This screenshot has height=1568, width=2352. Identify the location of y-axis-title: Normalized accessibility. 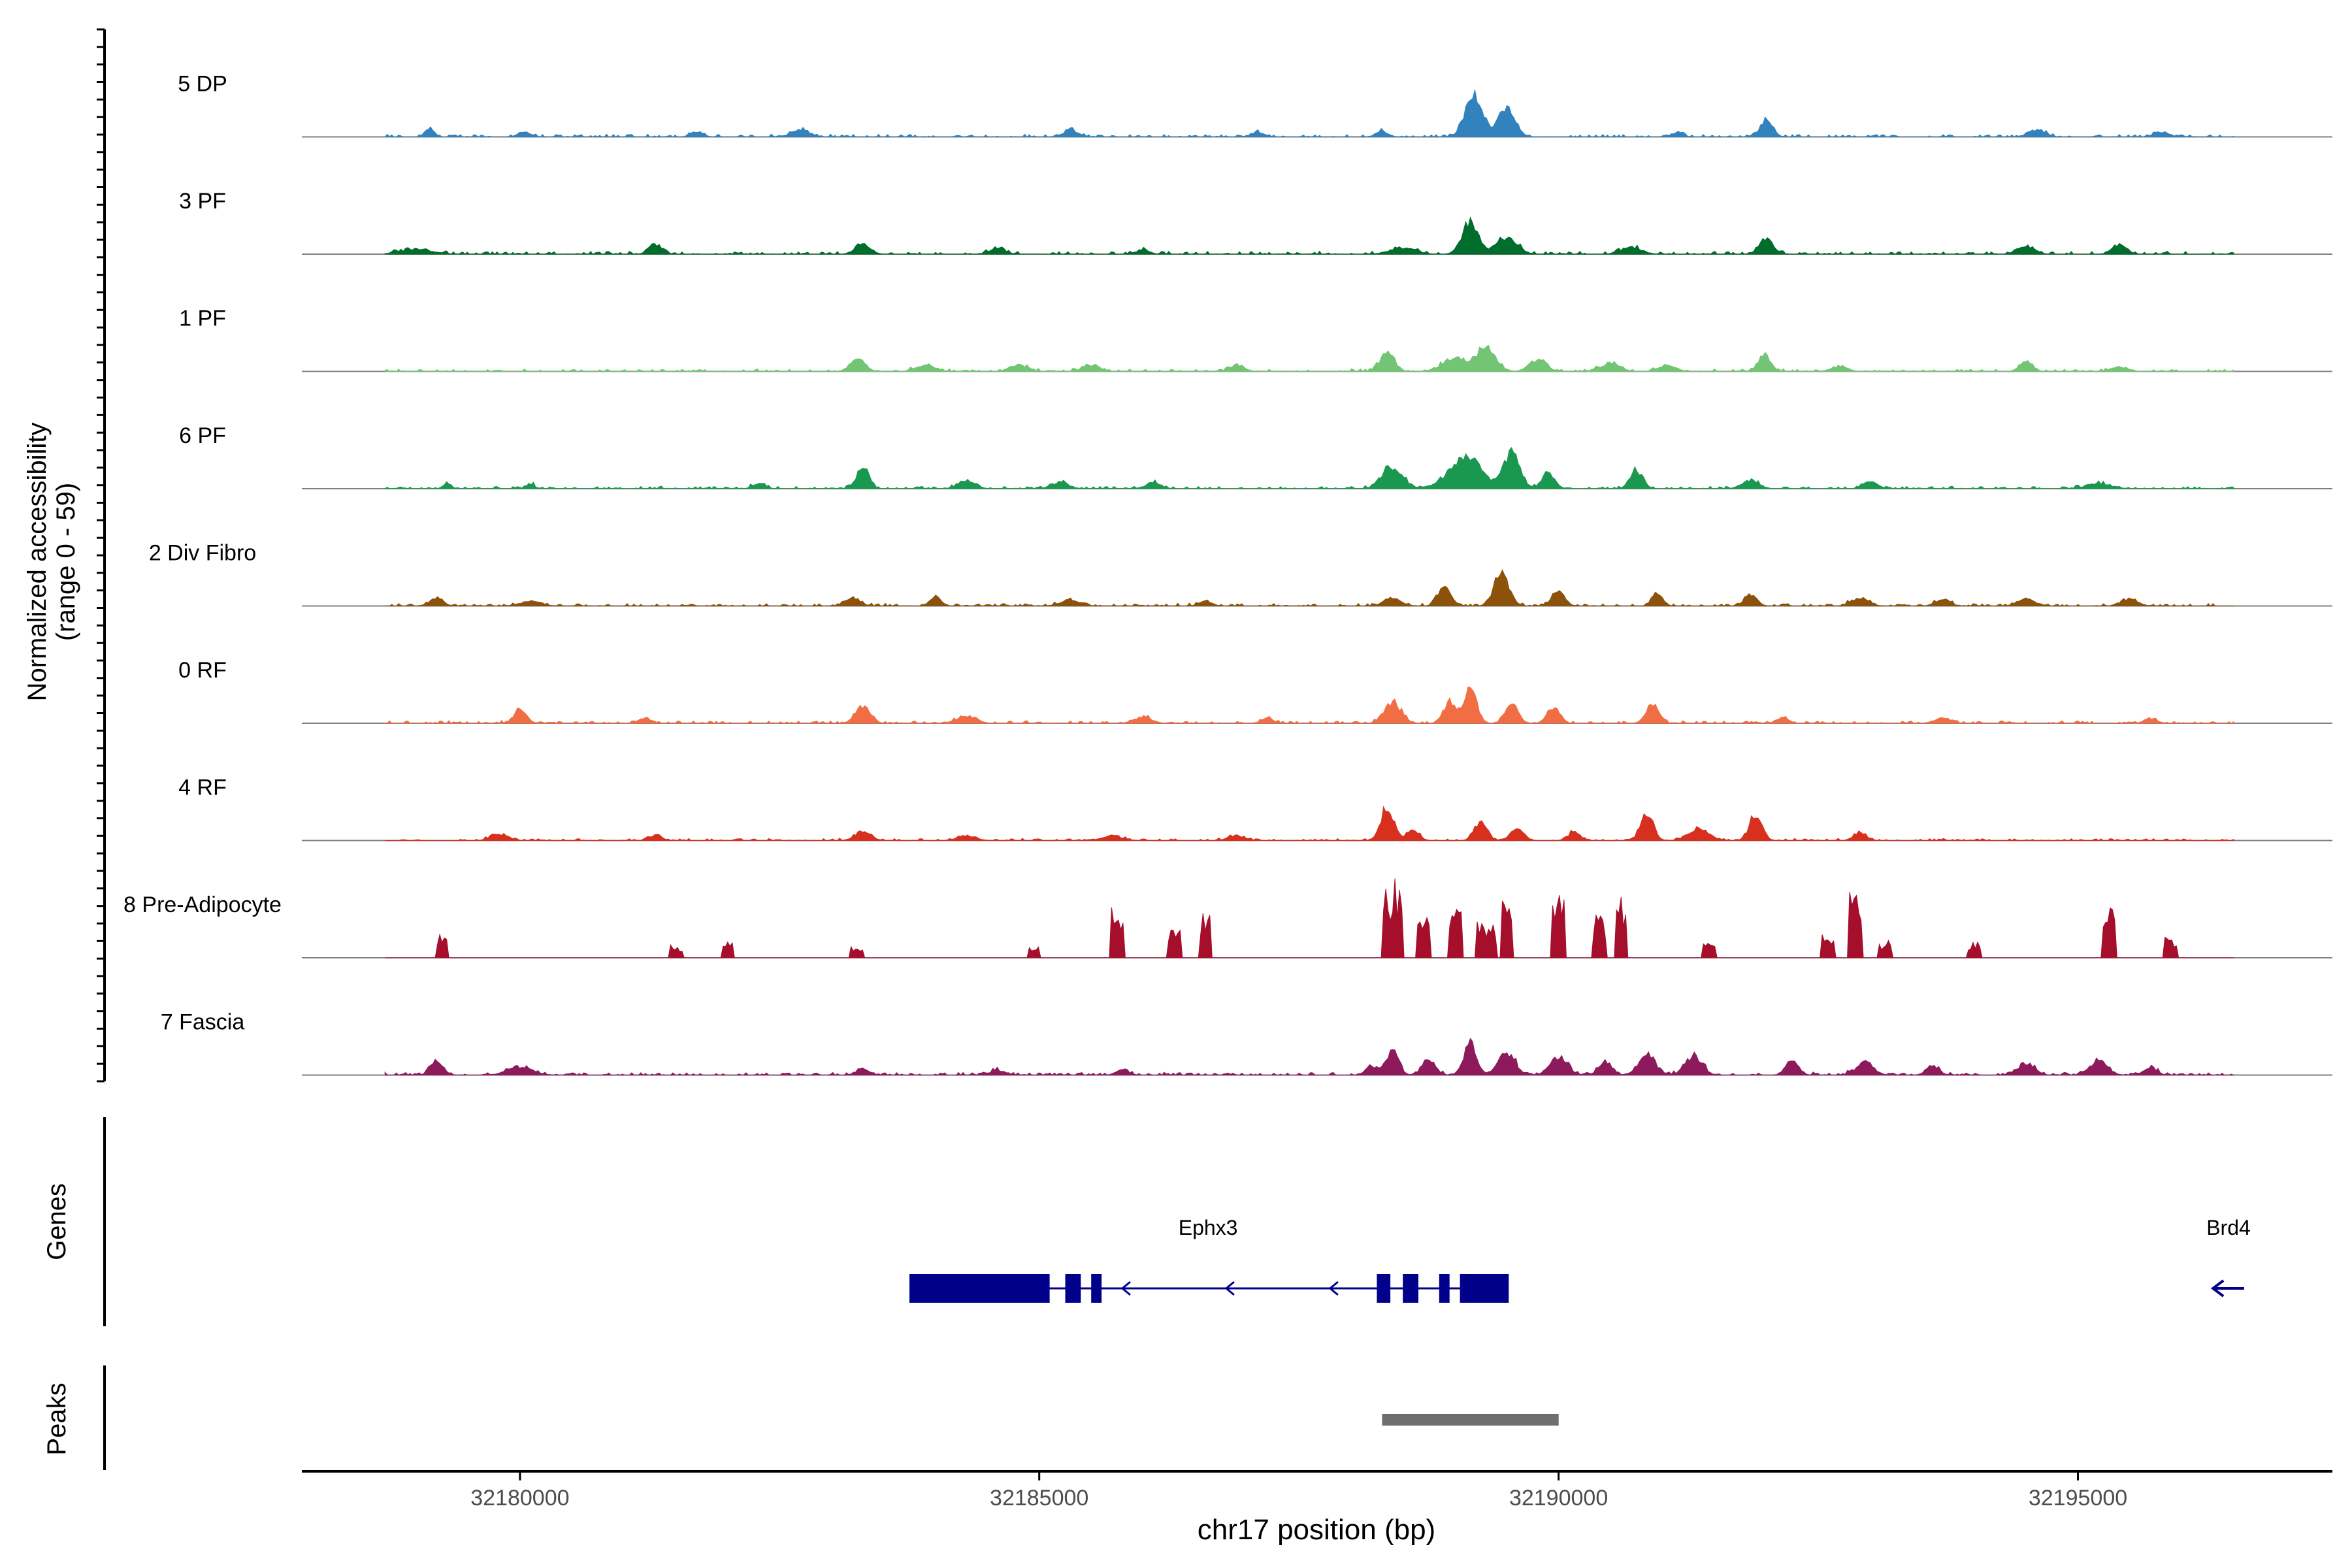
(37, 562).